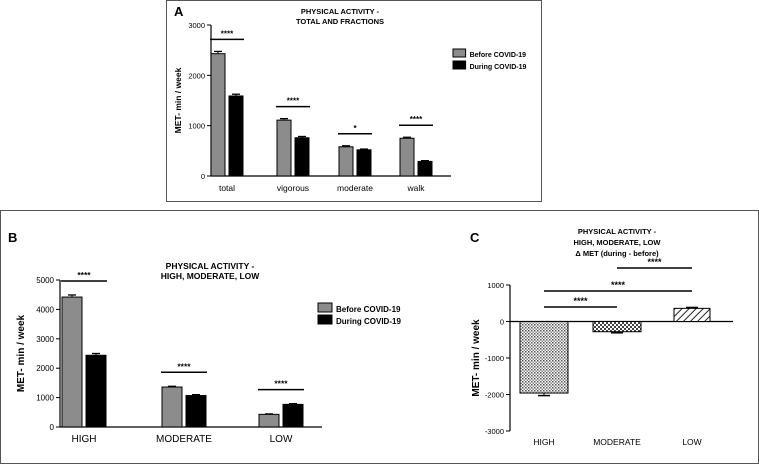  Describe the element at coordinates (355, 188) in the screenshot. I see `x-tick-label: moderate` at that location.